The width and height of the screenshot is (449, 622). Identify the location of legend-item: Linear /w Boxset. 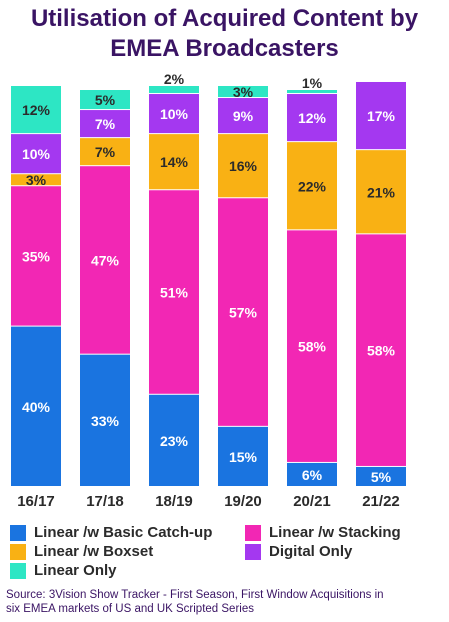
(81, 551).